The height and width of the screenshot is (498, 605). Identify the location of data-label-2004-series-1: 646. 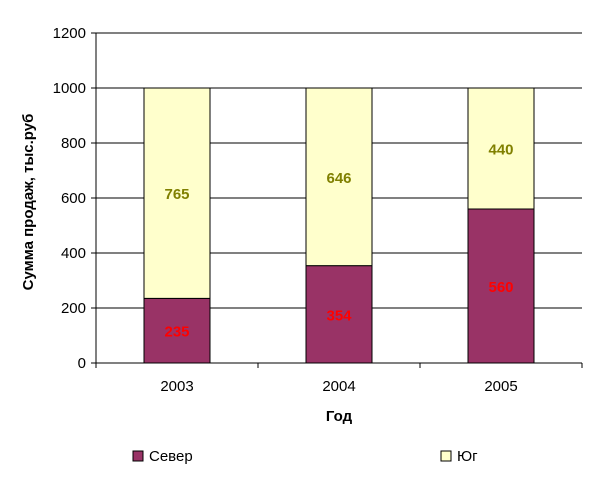
(338, 178).